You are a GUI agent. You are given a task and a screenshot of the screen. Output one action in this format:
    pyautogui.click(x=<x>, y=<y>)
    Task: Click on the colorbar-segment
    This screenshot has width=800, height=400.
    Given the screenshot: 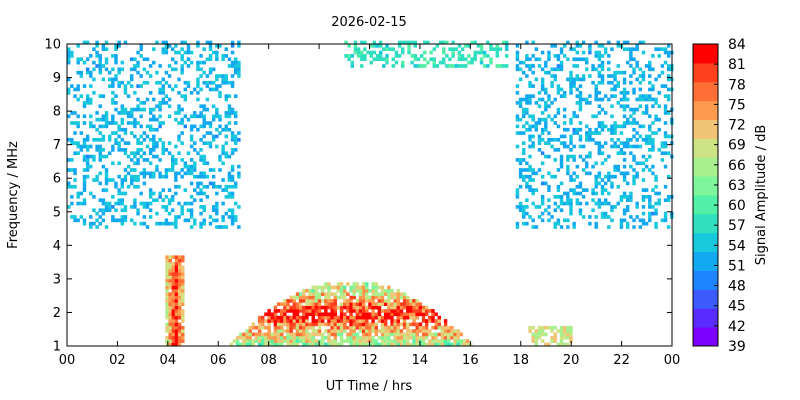 What is the action you would take?
    pyautogui.click(x=705, y=110)
    